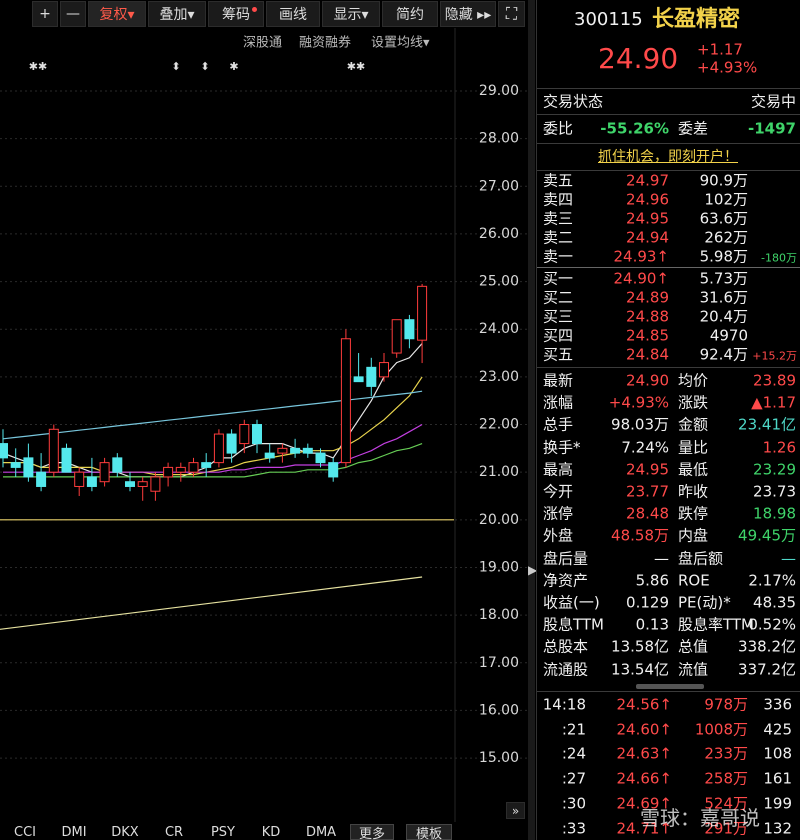 The width and height of the screenshot is (800, 840). Describe the element at coordinates (429, 832) in the screenshot. I see `indicator-tab: 模板` at that location.